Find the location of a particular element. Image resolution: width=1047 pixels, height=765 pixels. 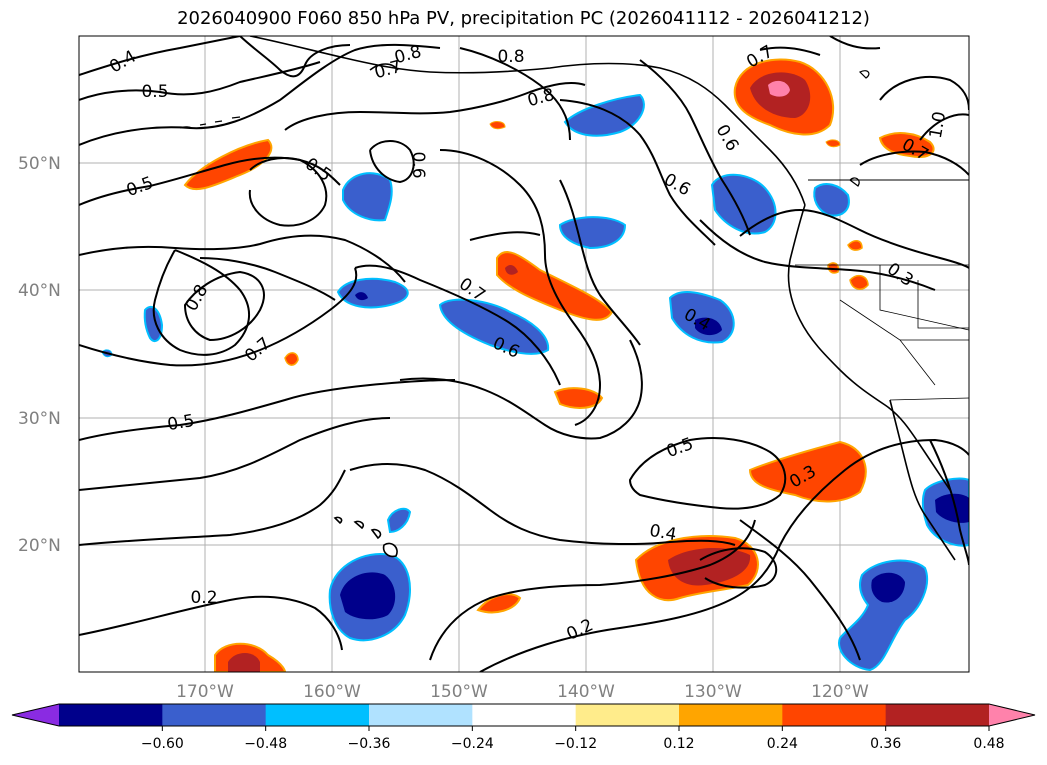

lon-label: 140°W is located at coordinates (586, 692).